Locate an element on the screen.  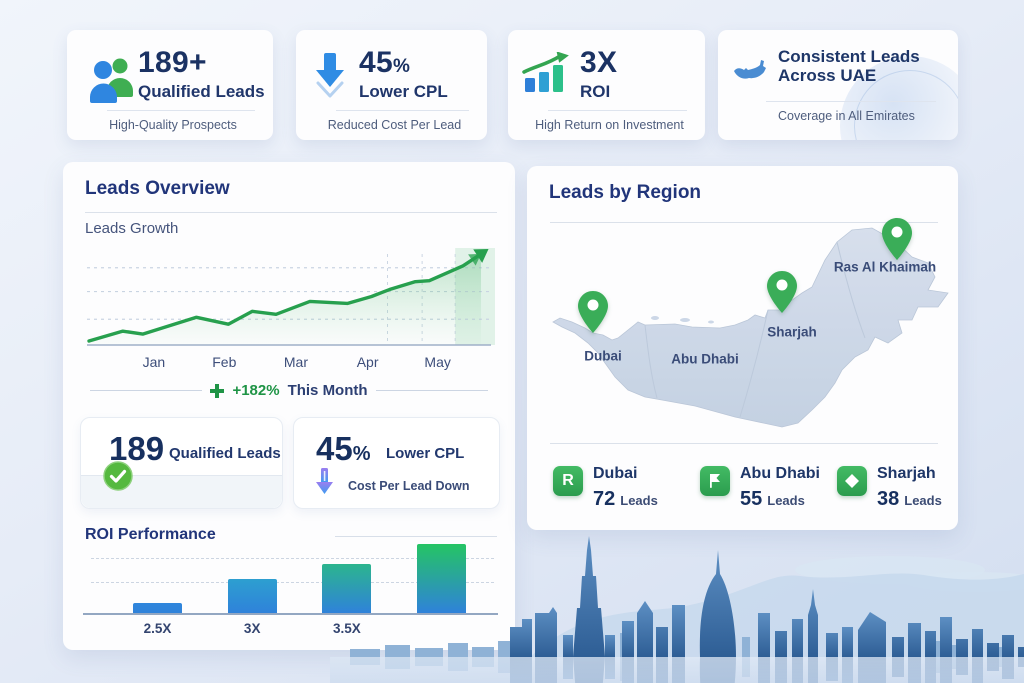
roi-bar-label: 3X is located at coordinates (252, 628).